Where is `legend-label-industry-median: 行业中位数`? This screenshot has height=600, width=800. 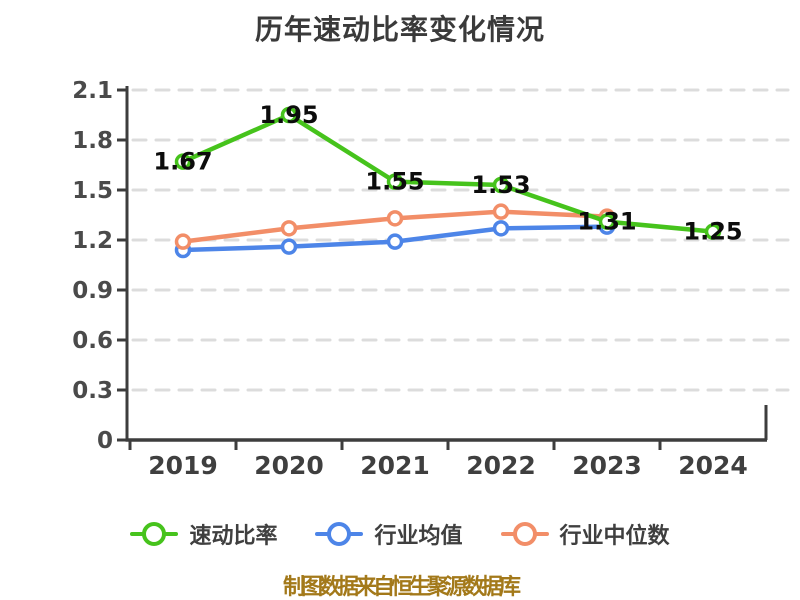
legend-label-industry-median: 行业中位数 is located at coordinates (614, 536).